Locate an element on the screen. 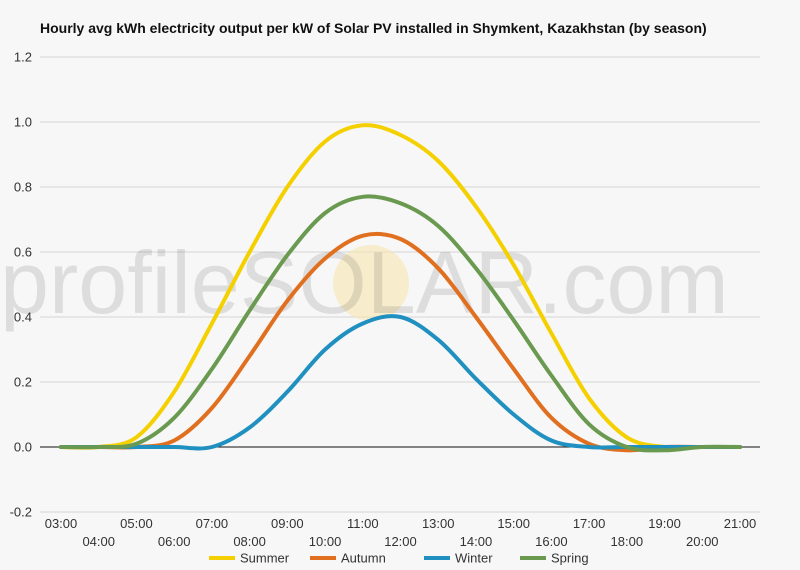  x-tick-label: 15:00 is located at coordinates (513, 523).